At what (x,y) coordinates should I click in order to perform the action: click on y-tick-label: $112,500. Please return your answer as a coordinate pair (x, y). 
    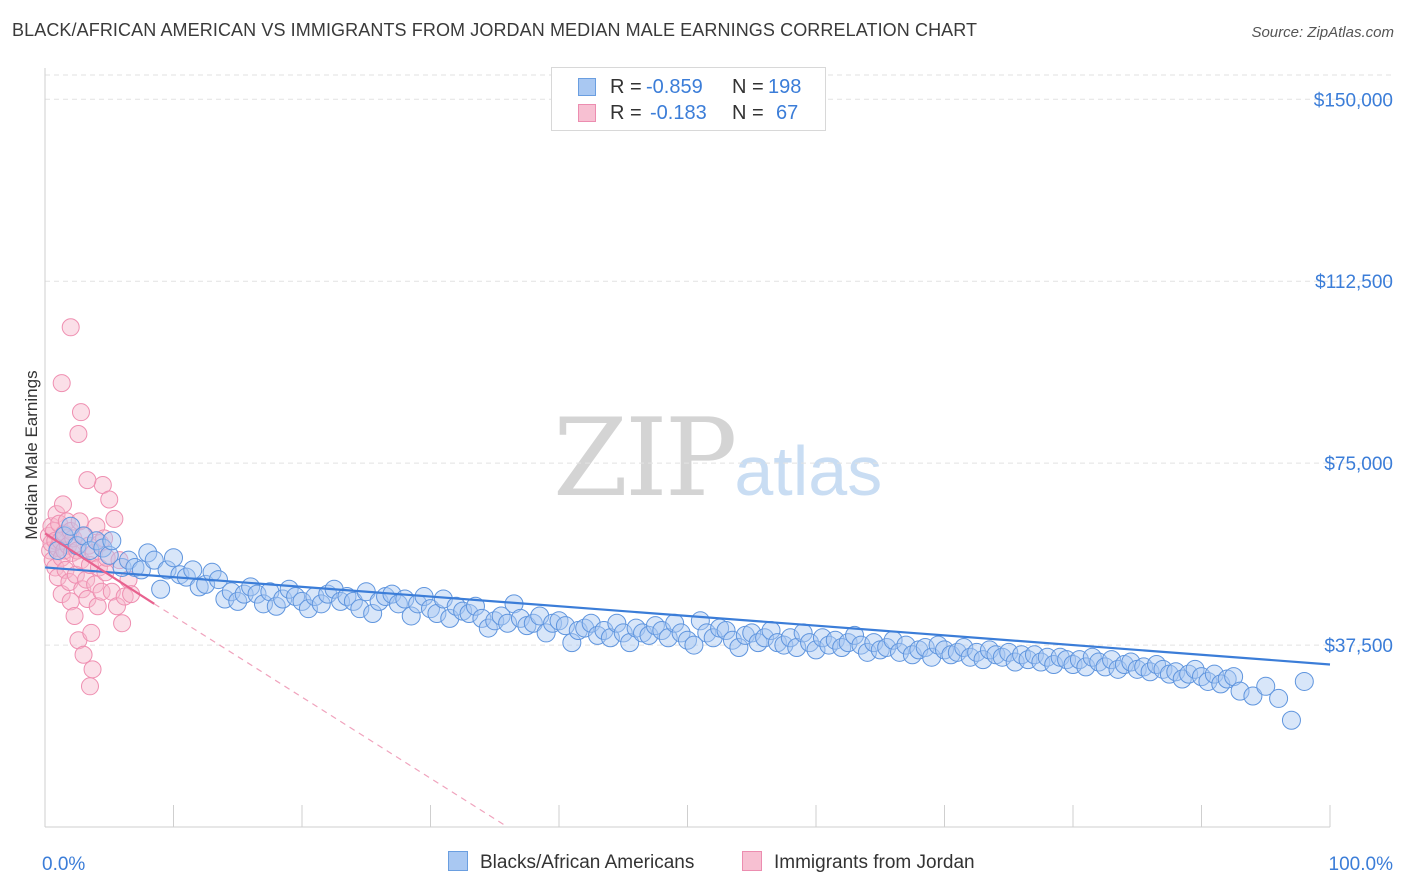
    Looking at the image, I should click on (1354, 282).